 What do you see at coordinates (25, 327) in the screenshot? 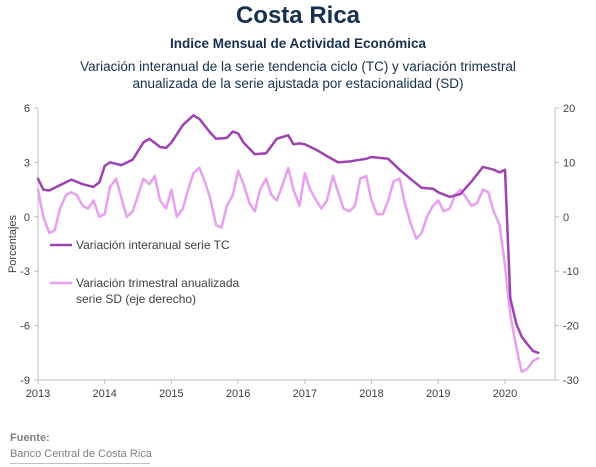
I see `left-tick-label: -6` at bounding box center [25, 327].